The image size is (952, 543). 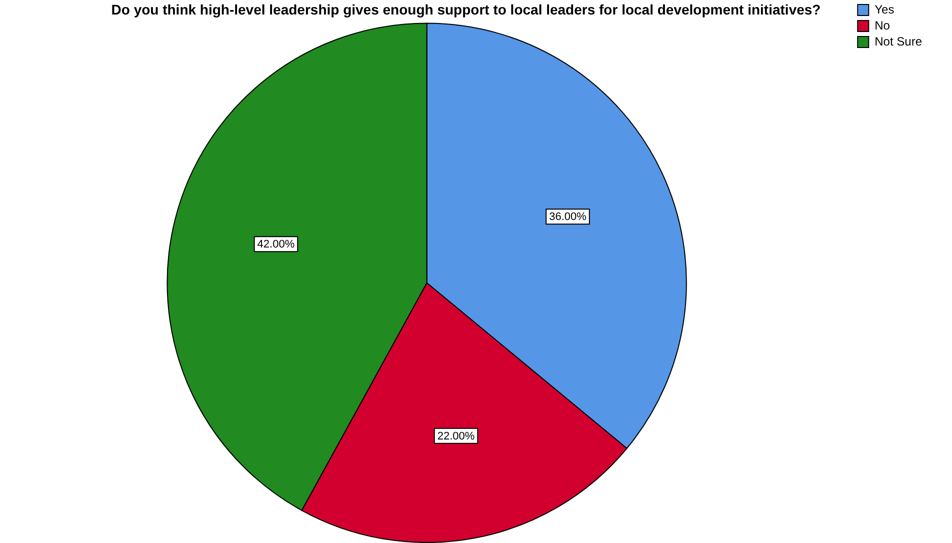 I want to click on data-label: 42.00%, so click(x=276, y=244).